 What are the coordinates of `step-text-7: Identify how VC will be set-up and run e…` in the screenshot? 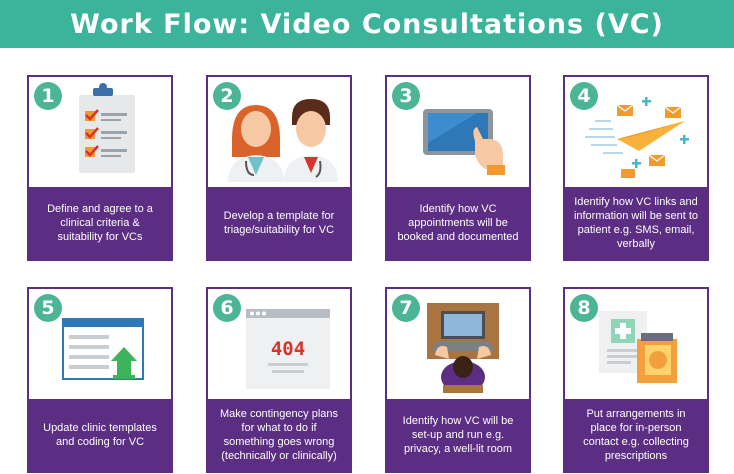 It's located at (458, 435).